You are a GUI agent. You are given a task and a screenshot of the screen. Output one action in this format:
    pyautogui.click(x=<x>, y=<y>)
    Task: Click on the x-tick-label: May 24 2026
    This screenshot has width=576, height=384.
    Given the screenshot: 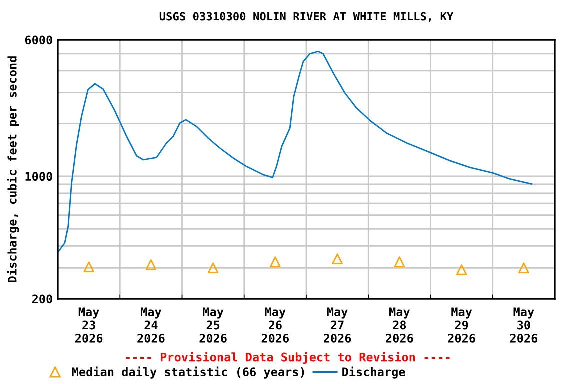 What is the action you would take?
    pyautogui.click(x=151, y=325)
    